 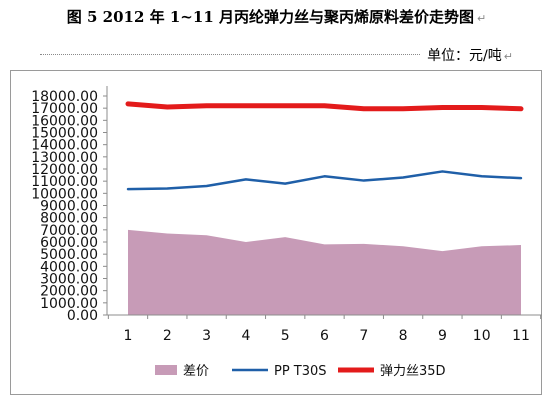 What do you see at coordinates (82, 316) in the screenshot?
I see `y-tick-label: 0.00` at bounding box center [82, 316].